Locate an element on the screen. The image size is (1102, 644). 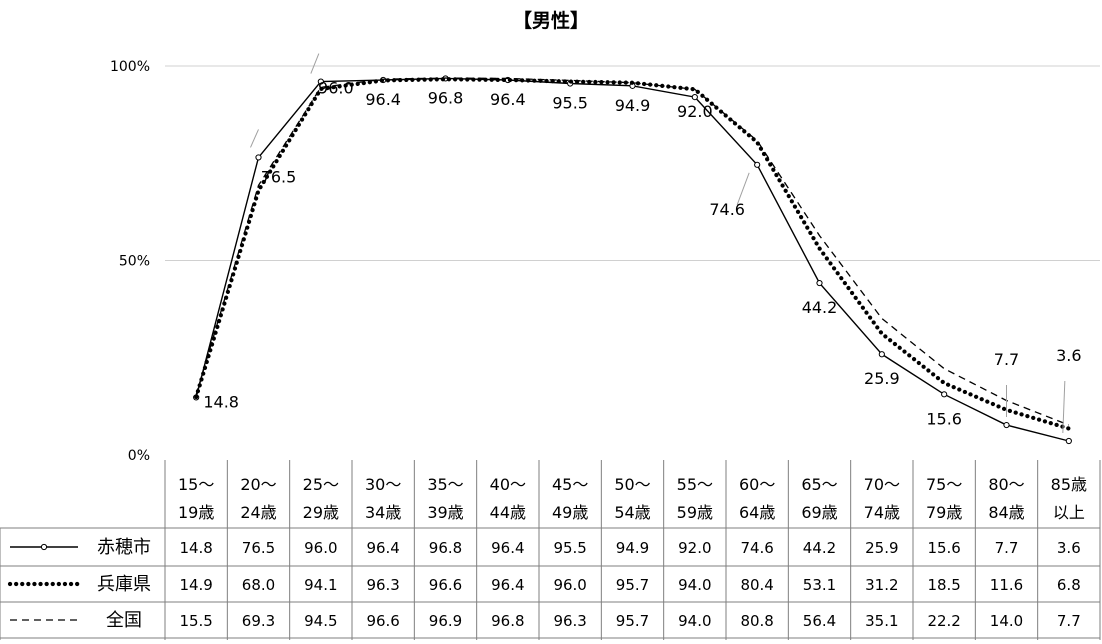
category-label: 50～ is located at coordinates (632, 484).